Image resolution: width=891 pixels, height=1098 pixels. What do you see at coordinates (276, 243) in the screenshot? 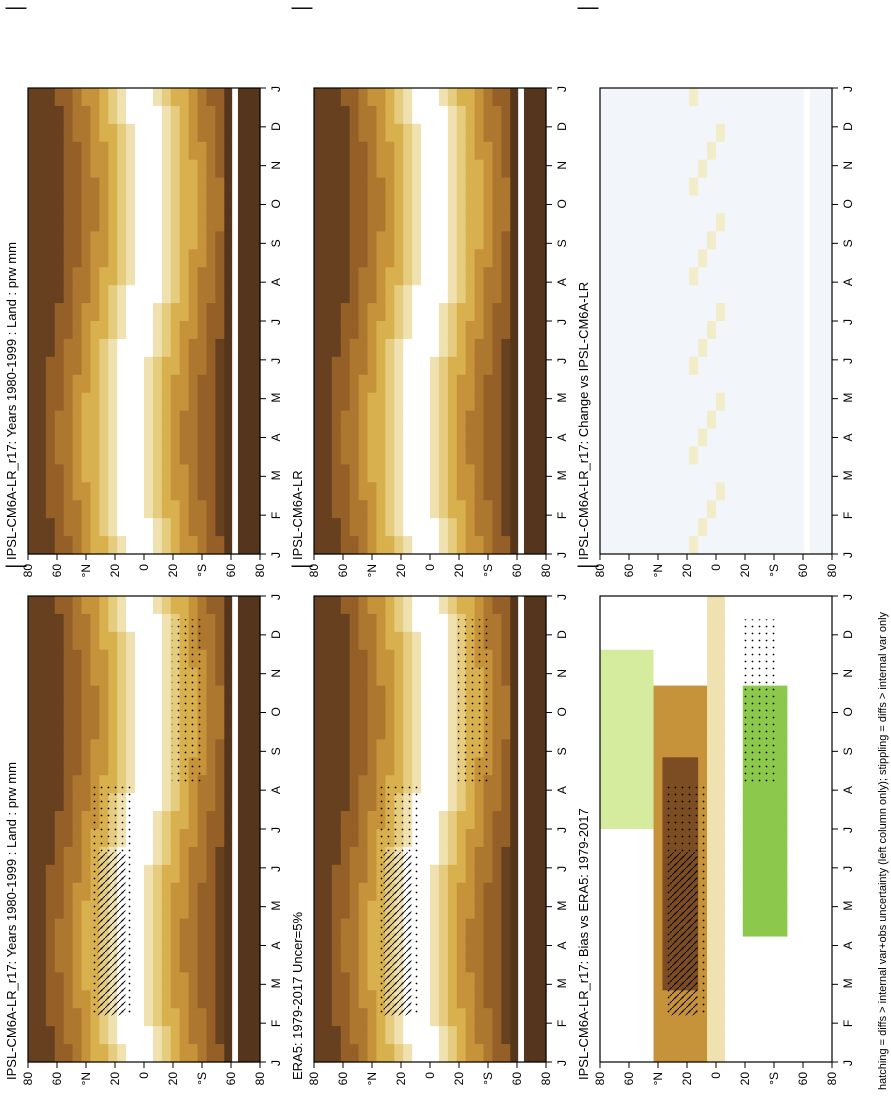
I see `p2-xtick-label: S` at bounding box center [276, 243].